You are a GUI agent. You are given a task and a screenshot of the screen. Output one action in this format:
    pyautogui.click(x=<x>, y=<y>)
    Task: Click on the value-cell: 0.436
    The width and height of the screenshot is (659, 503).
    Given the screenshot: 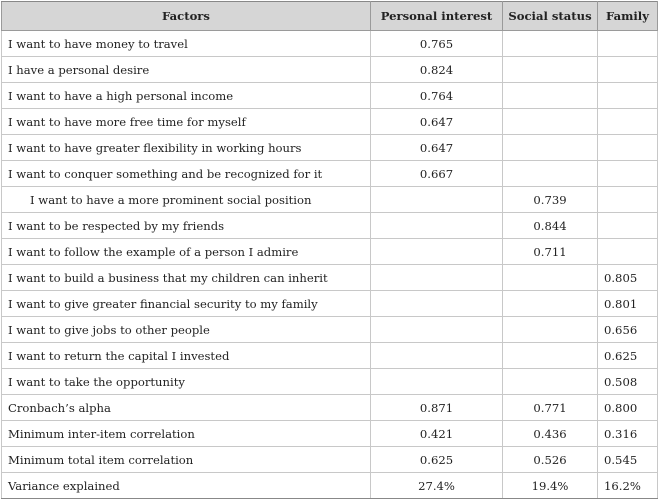 What is the action you would take?
    pyautogui.click(x=550, y=433)
    